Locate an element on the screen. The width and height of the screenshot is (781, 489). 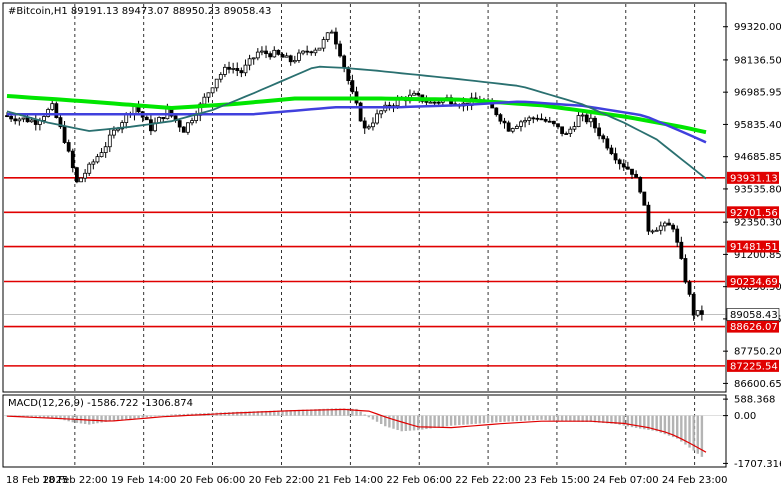
x-tick-label: 24 Feb 23:00 is located at coordinates (695, 480).